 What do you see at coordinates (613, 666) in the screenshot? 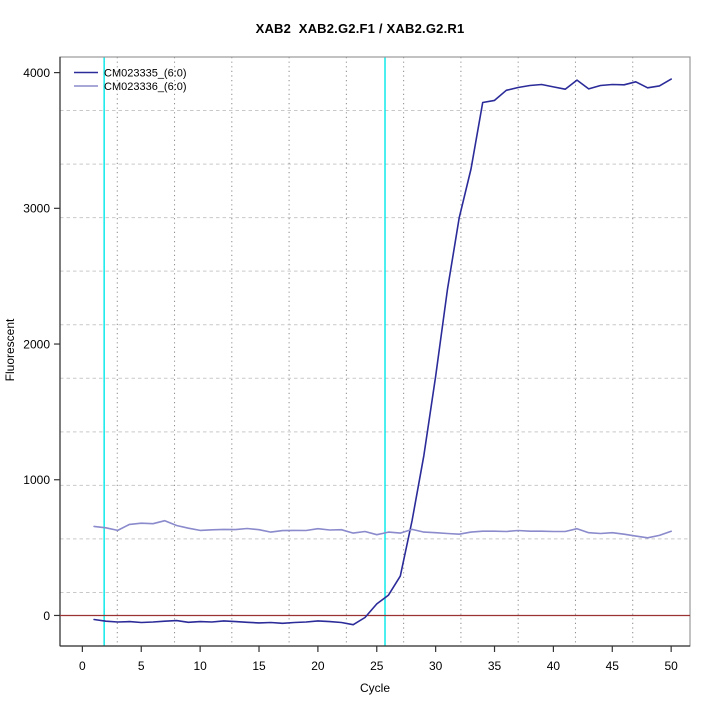
I see `x-tick-label: 45` at bounding box center [613, 666].